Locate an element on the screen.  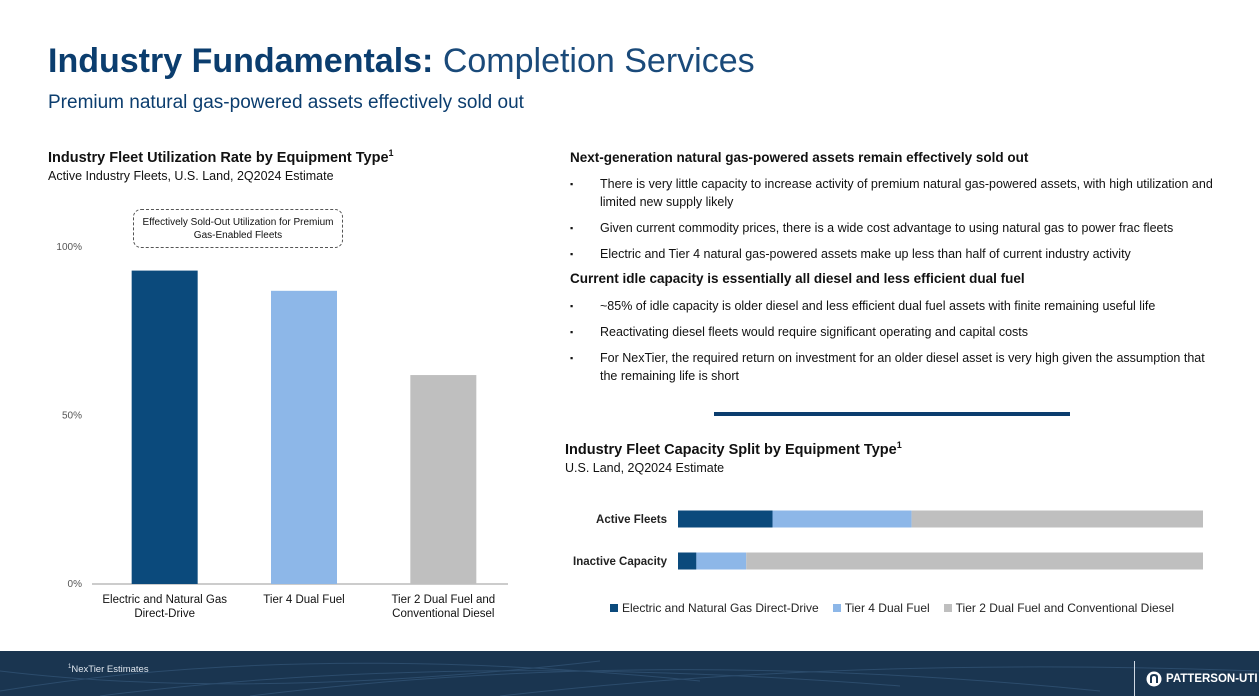
capacity-stacked-bar-chart: Active Fleets Inactive Capacity is located at coordinates (888, 540).